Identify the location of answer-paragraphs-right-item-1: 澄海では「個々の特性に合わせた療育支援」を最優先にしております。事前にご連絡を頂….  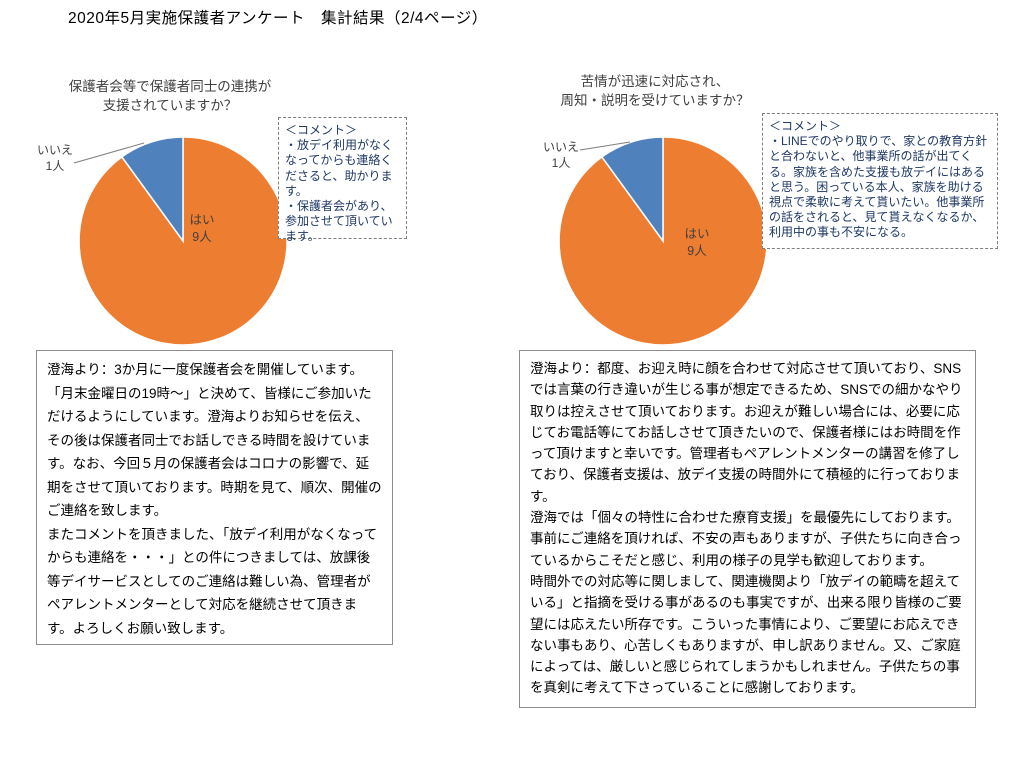
(746, 539).